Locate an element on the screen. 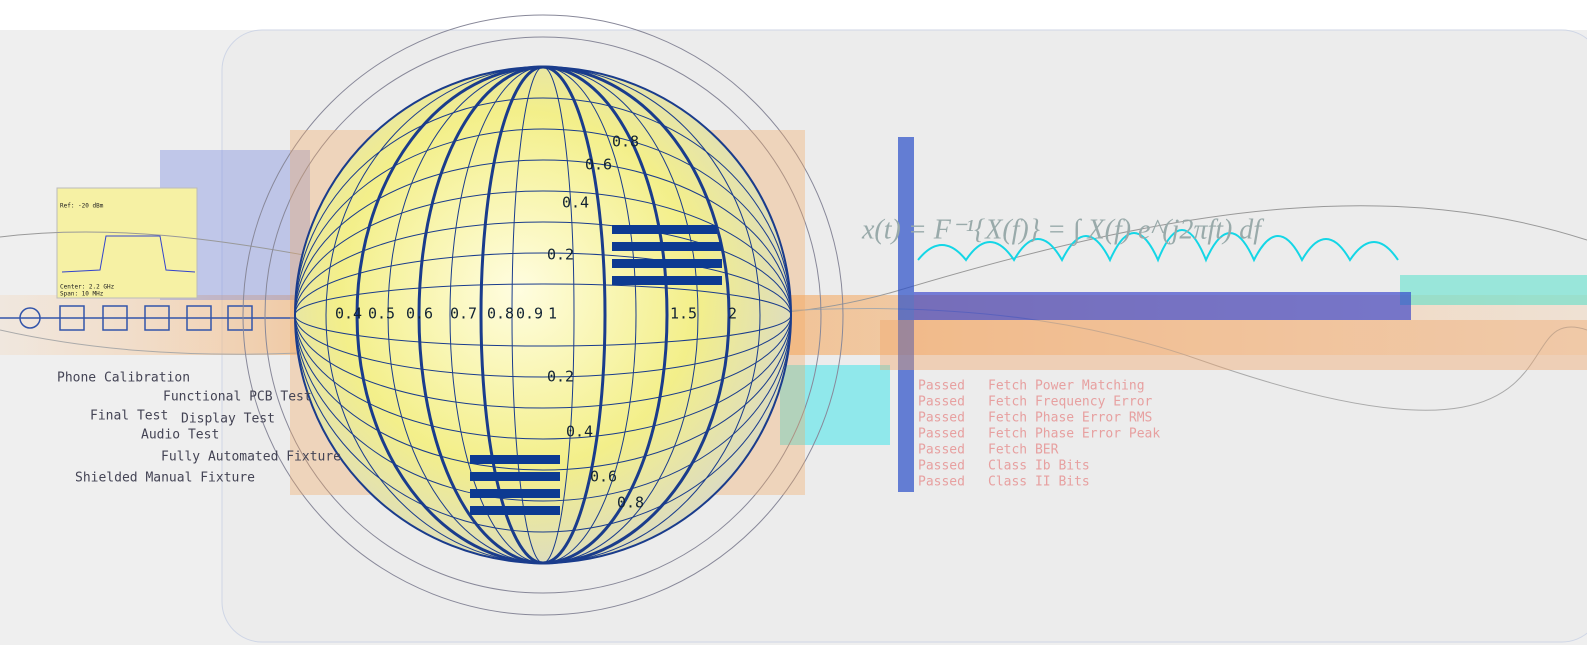 The width and height of the screenshot is (1587, 653). result-test: Class Ib Bits is located at coordinates (1039, 466).